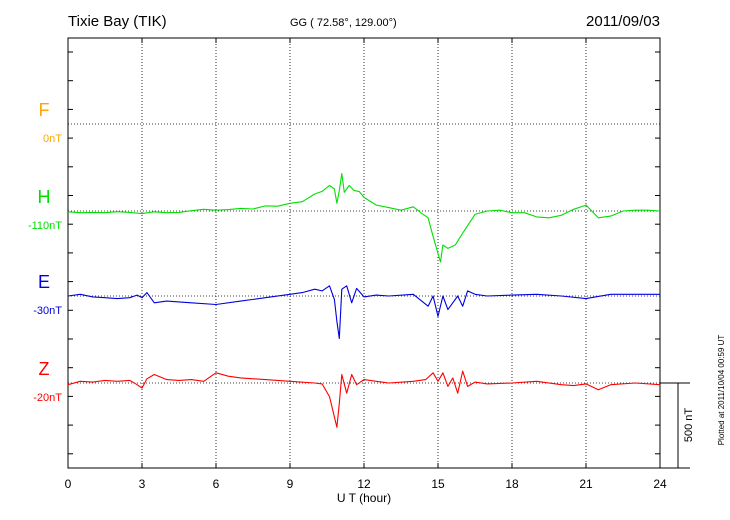  What do you see at coordinates (364, 484) in the screenshot?
I see `x-tick-label: 12` at bounding box center [364, 484].